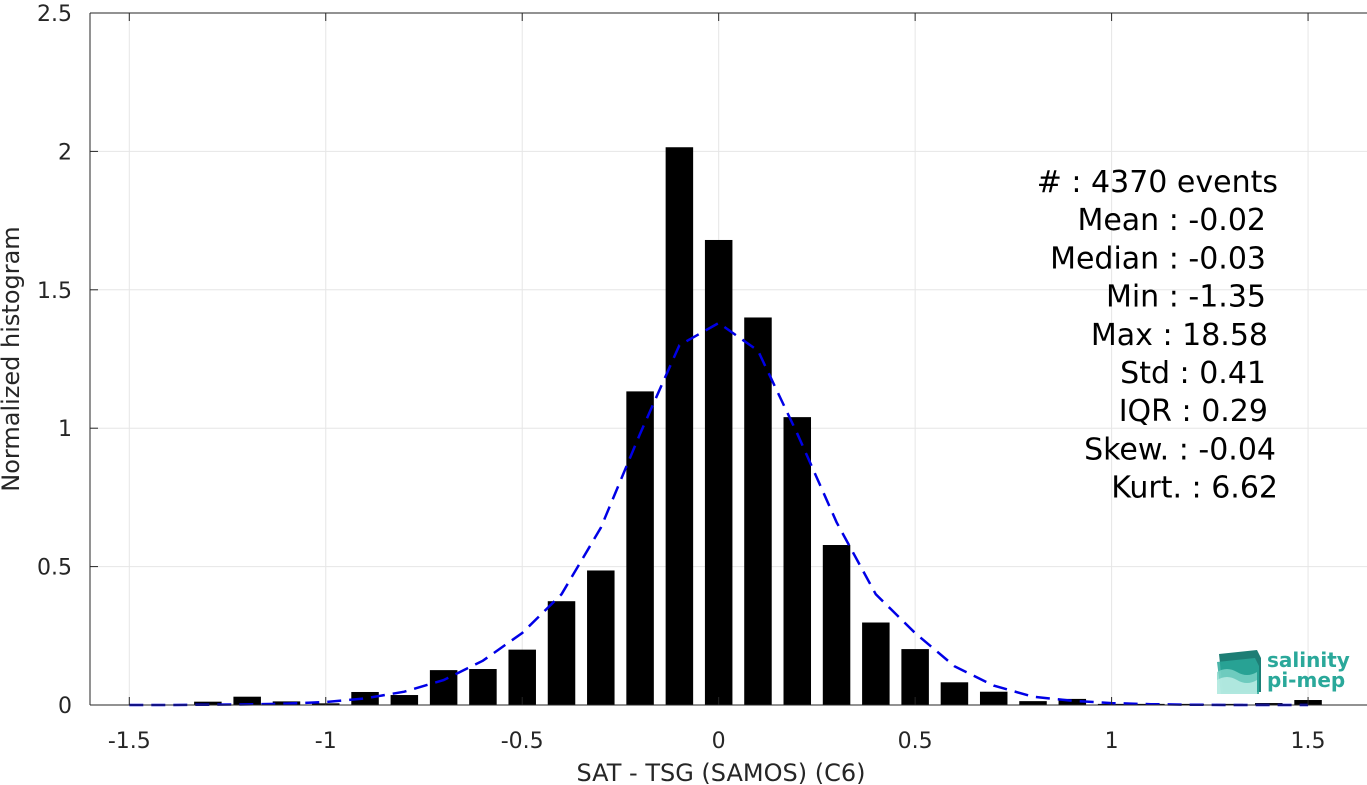  What do you see at coordinates (326, 741) in the screenshot?
I see `x-tick-label: -1` at bounding box center [326, 741].